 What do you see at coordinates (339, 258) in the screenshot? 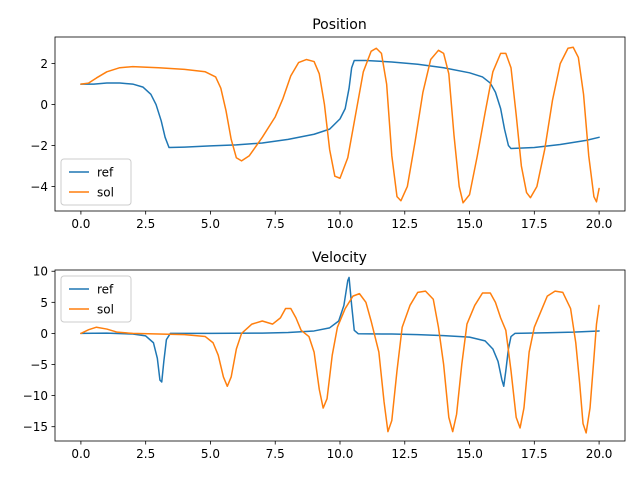
I see `velocity-chart-title: Velocity` at bounding box center [339, 258].